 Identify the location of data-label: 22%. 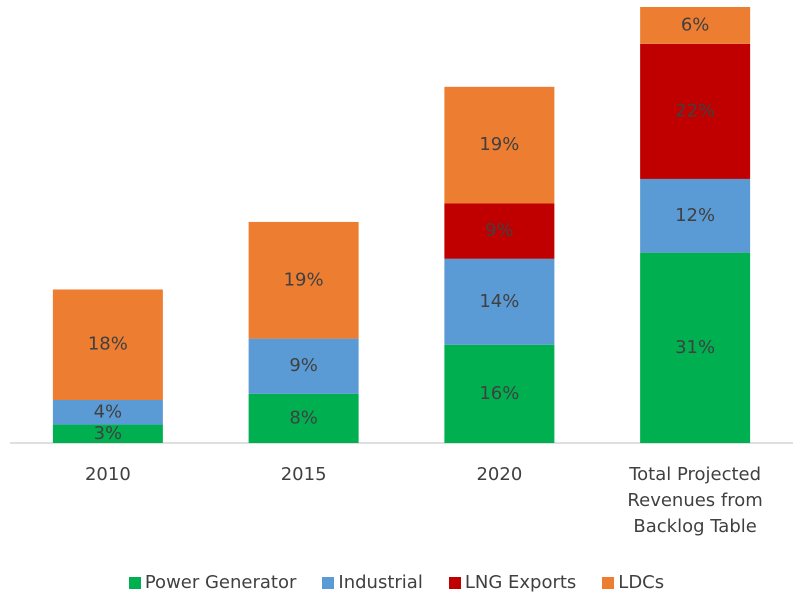
(695, 110).